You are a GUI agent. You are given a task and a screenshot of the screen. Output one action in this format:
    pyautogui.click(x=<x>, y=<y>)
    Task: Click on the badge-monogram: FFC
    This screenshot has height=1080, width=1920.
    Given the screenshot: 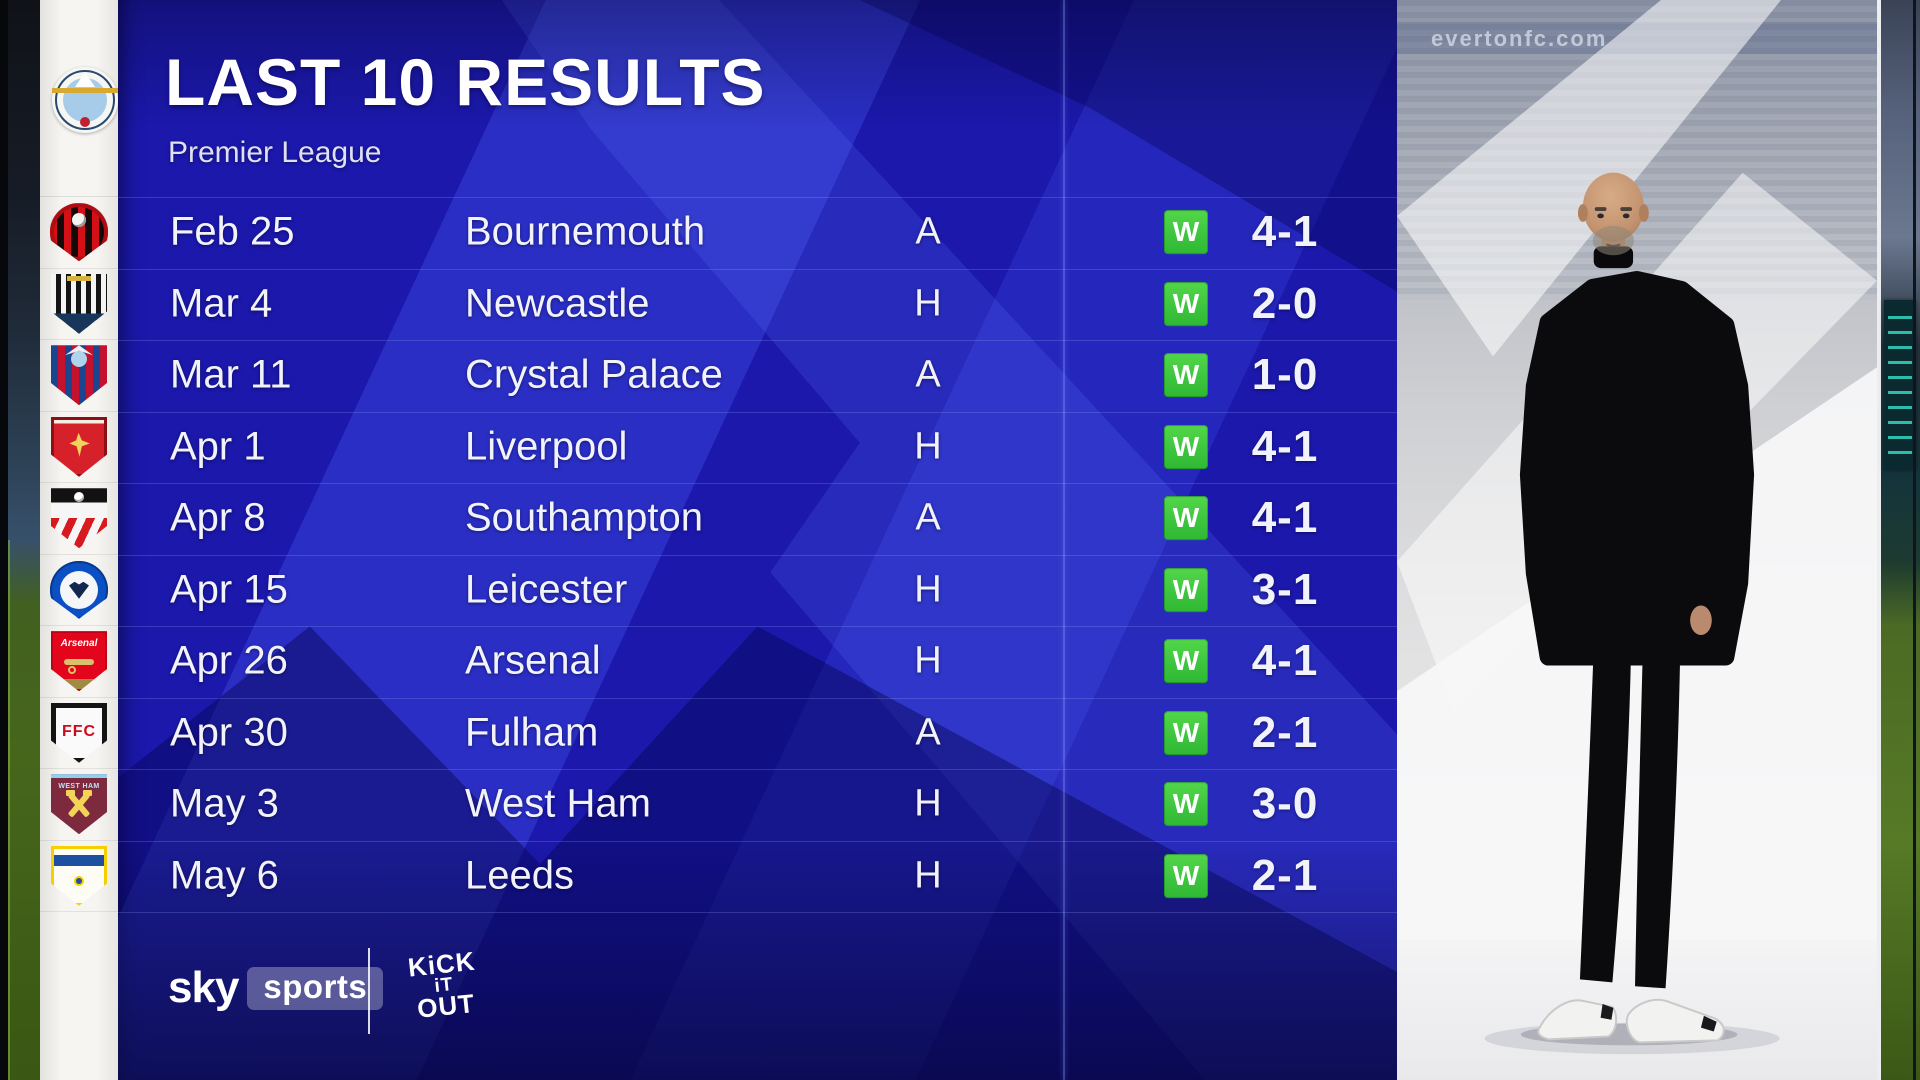 What is the action you would take?
    pyautogui.click(x=79, y=731)
    